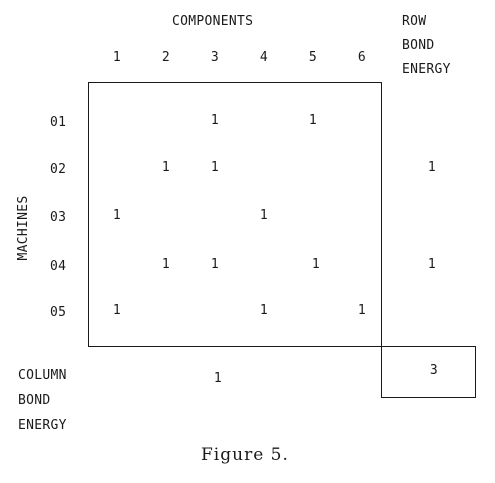  I want to click on column-number-5: 5, so click(313, 57).